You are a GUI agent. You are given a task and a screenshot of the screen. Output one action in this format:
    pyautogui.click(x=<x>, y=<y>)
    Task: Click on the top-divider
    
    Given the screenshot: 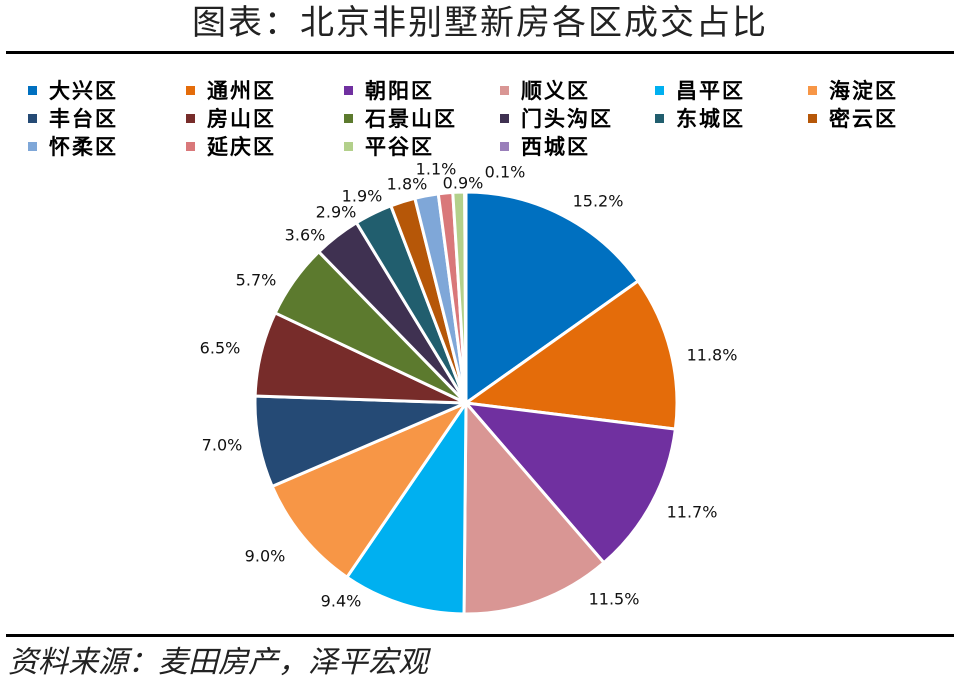 What is the action you would take?
    pyautogui.click(x=480, y=52)
    